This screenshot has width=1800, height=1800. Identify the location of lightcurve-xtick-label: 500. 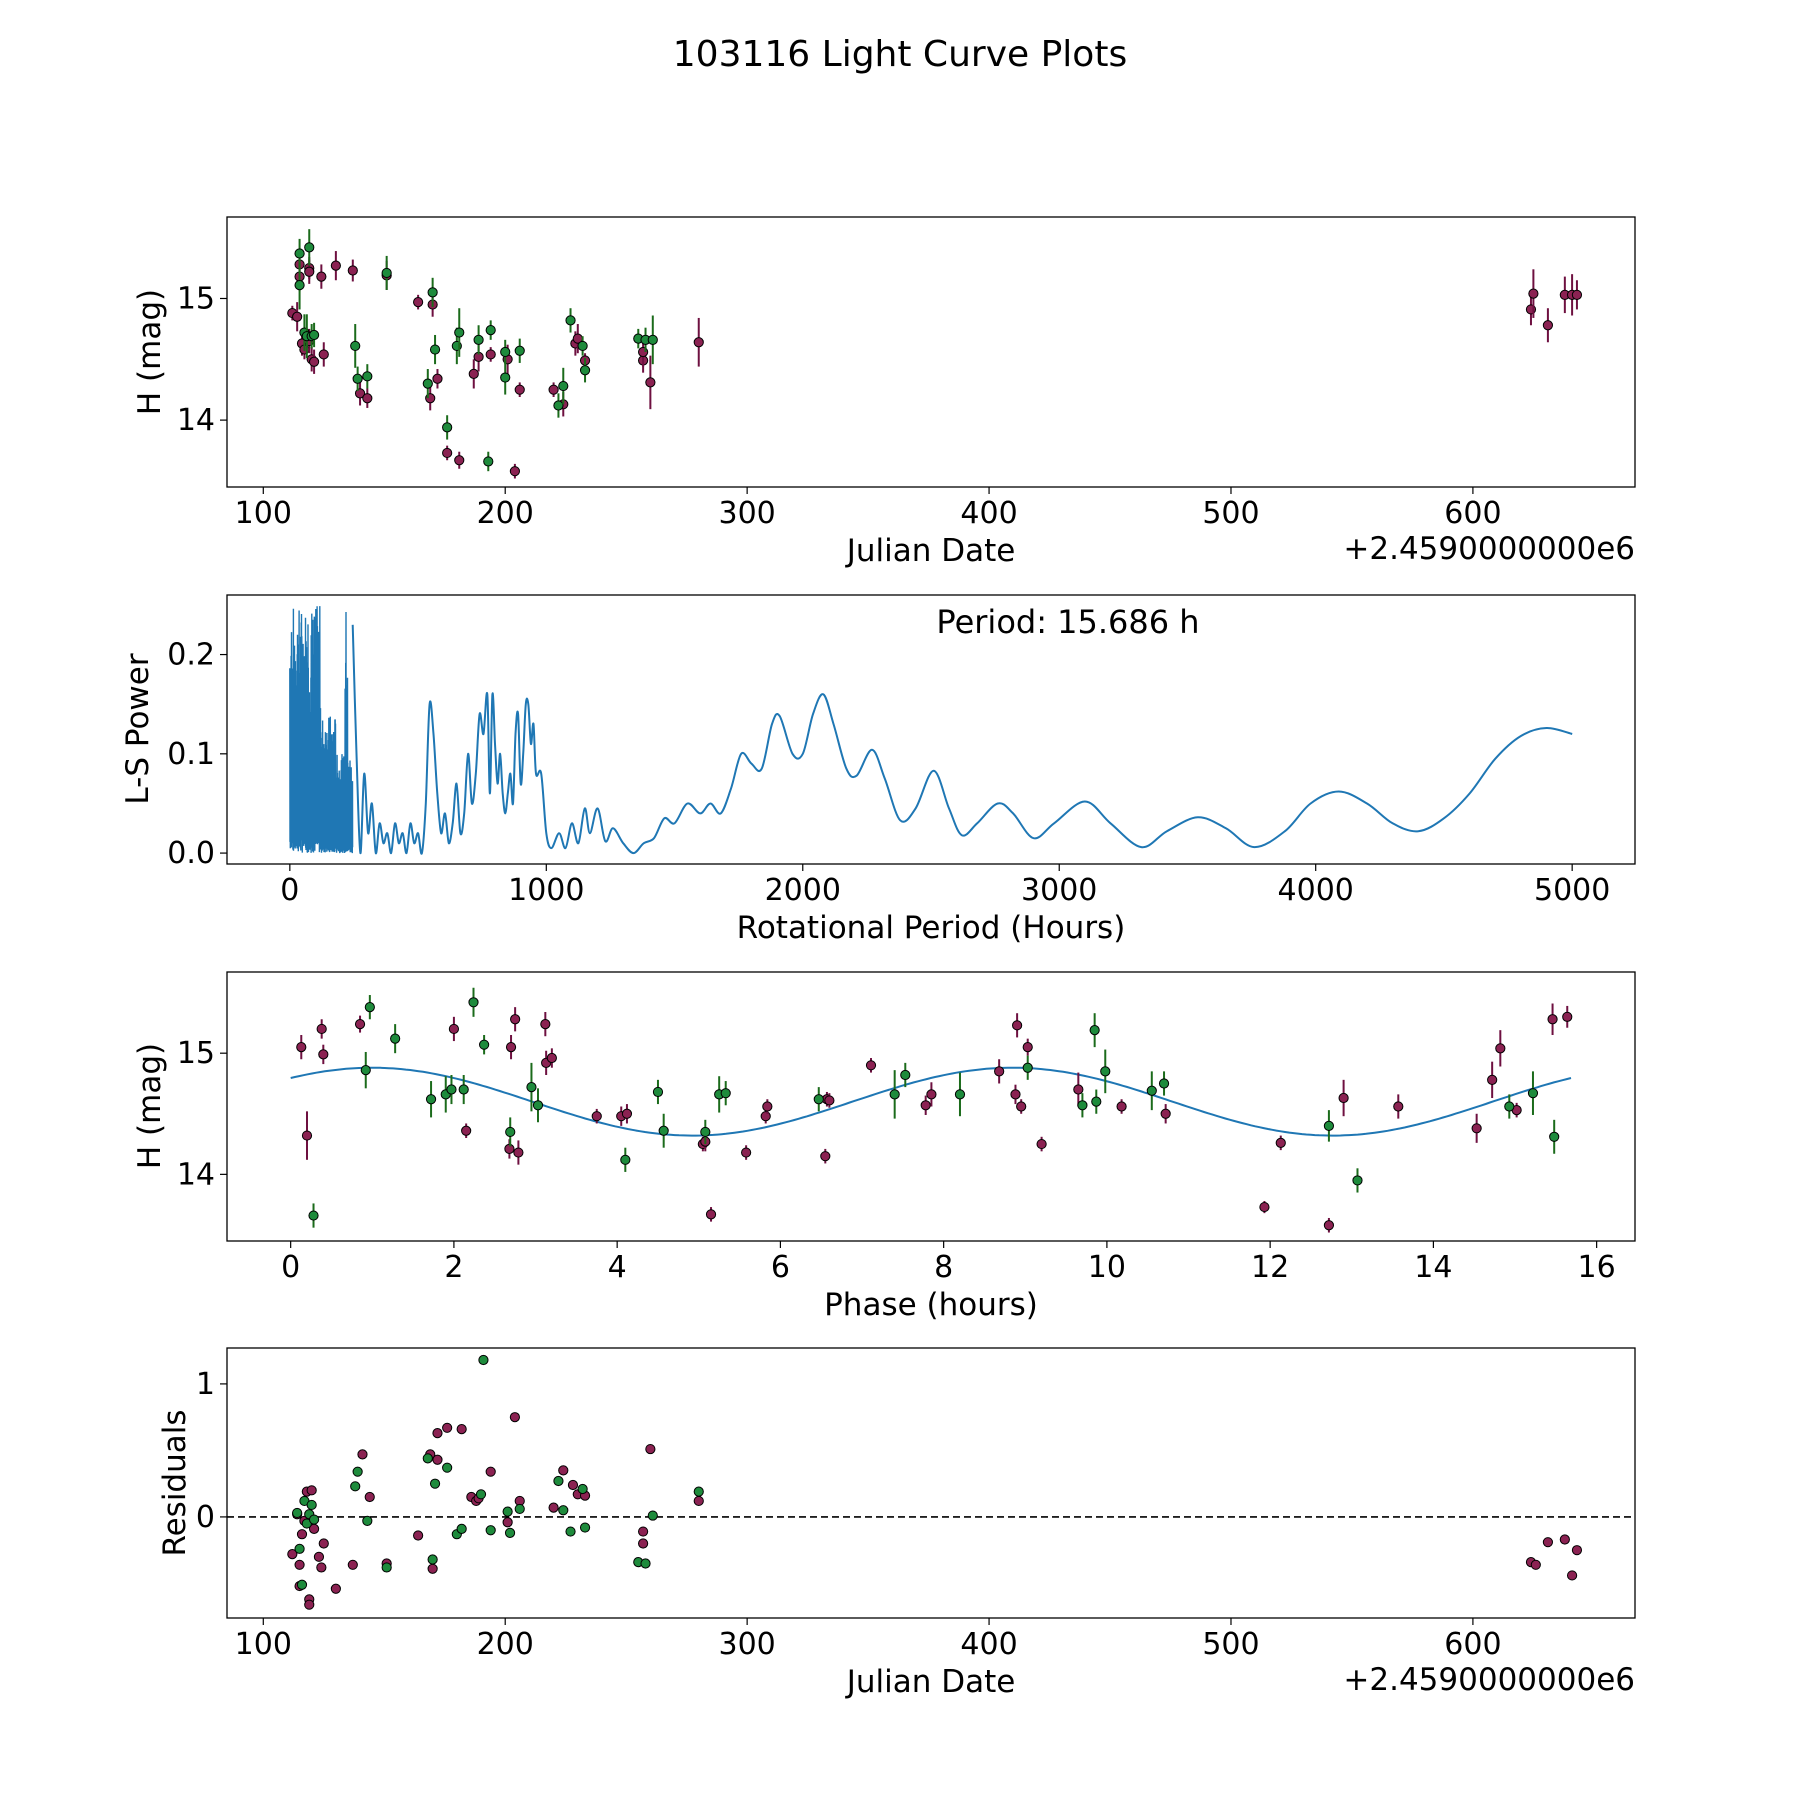
(1230, 513).